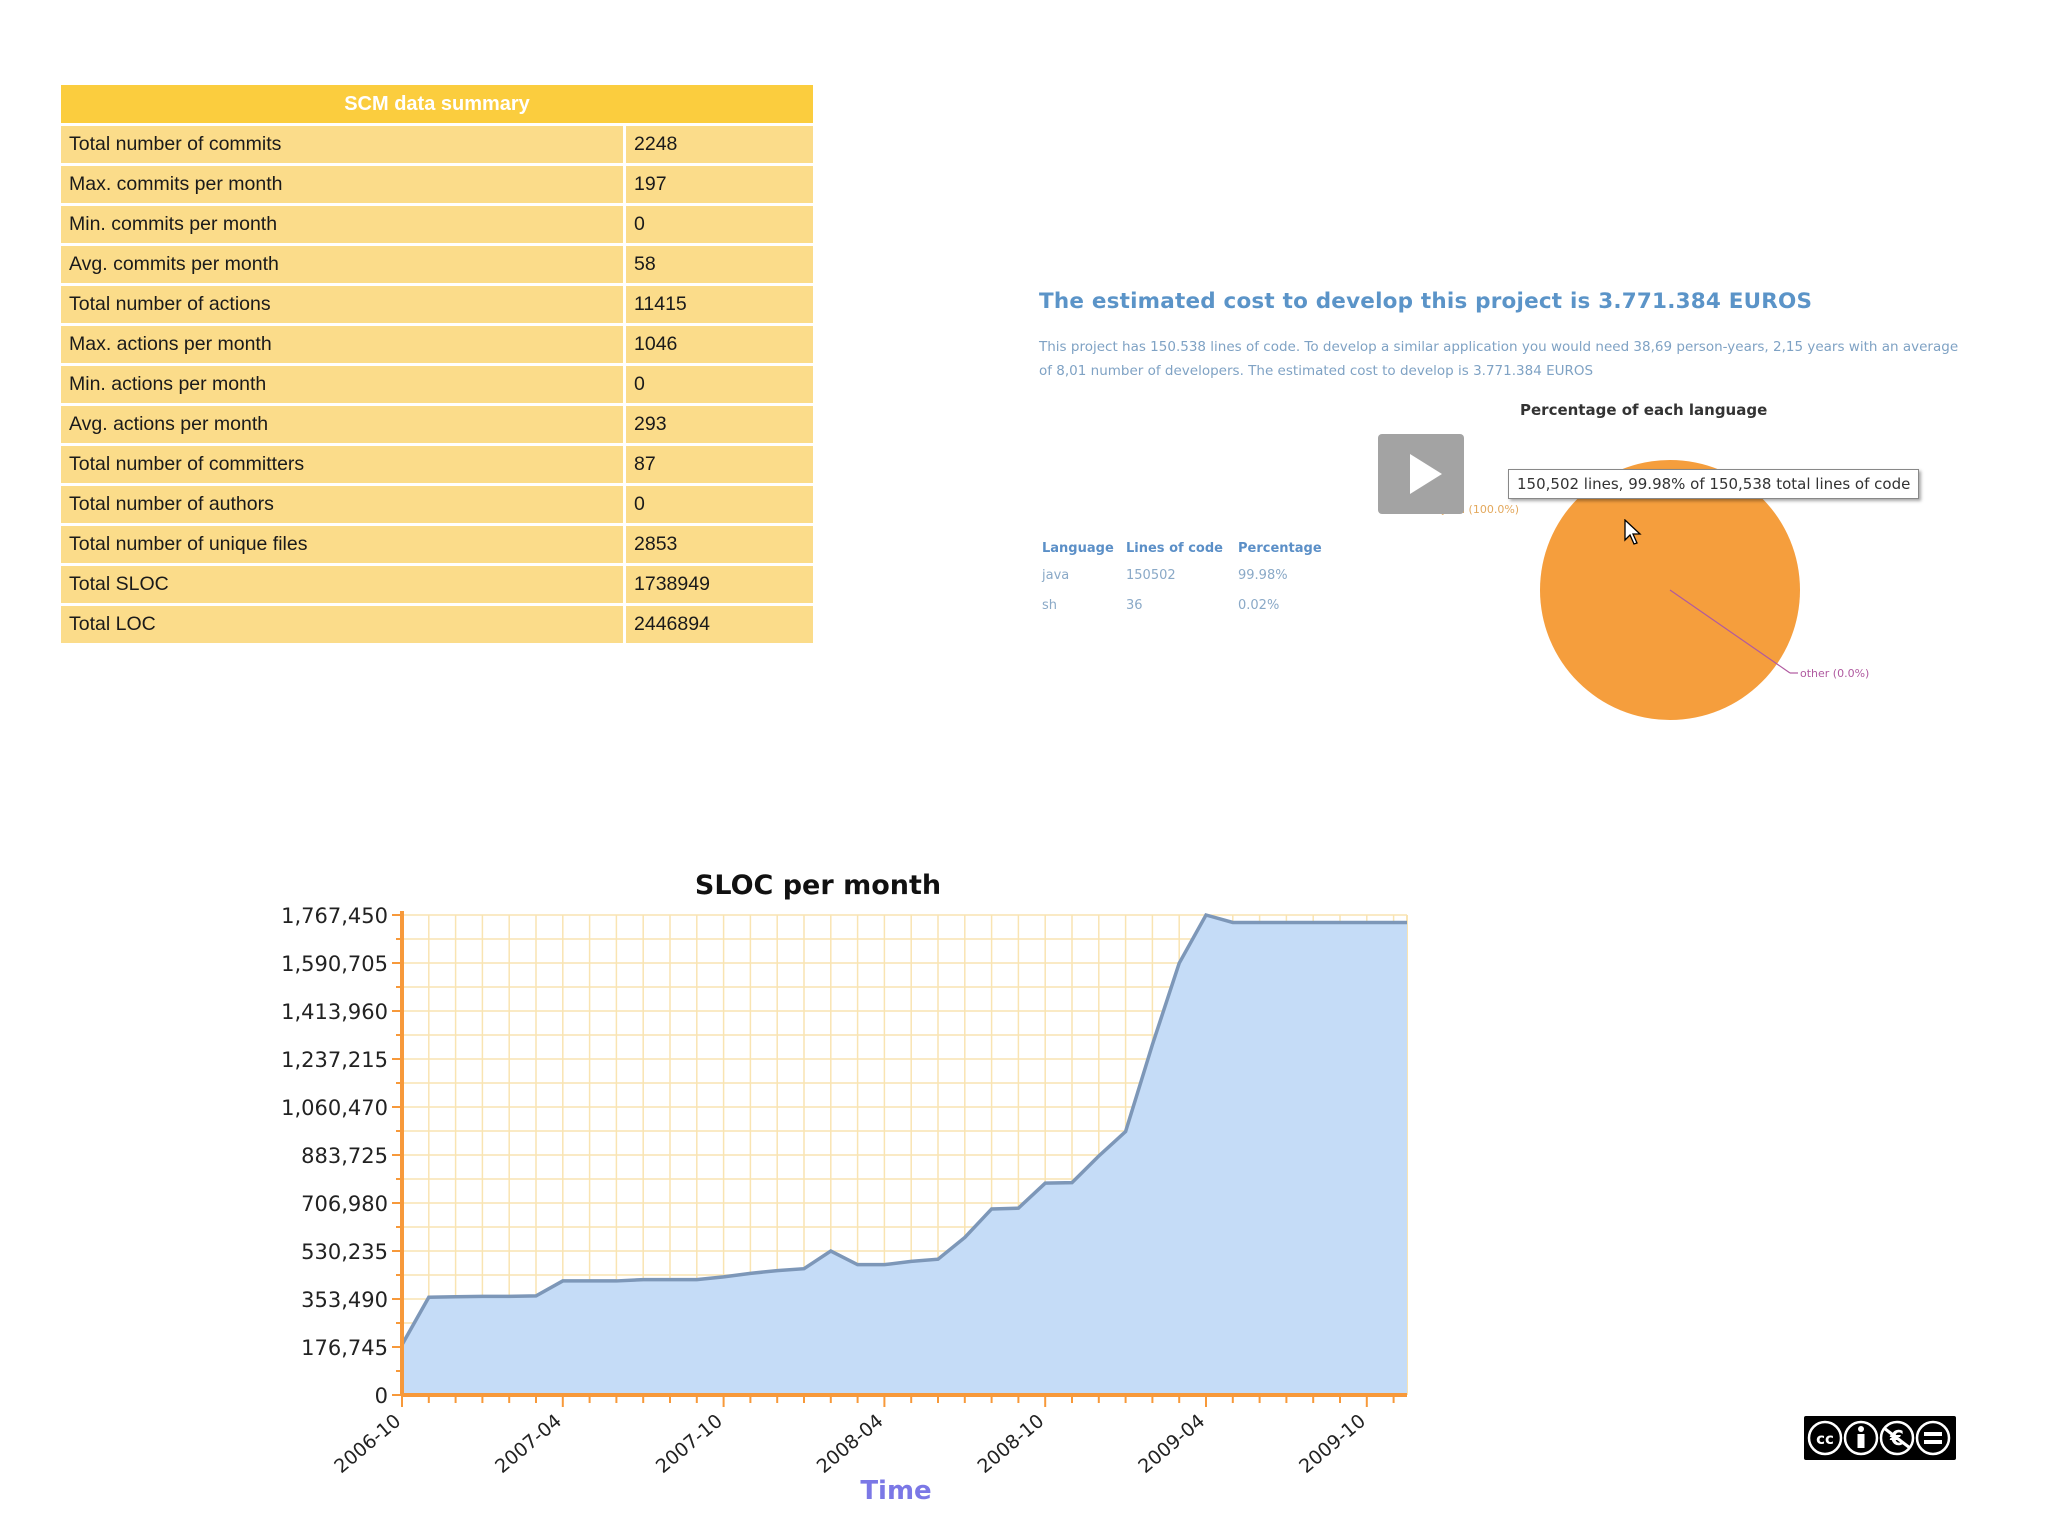  What do you see at coordinates (1825, 1439) in the screenshot?
I see `svg-text: cc` at bounding box center [1825, 1439].